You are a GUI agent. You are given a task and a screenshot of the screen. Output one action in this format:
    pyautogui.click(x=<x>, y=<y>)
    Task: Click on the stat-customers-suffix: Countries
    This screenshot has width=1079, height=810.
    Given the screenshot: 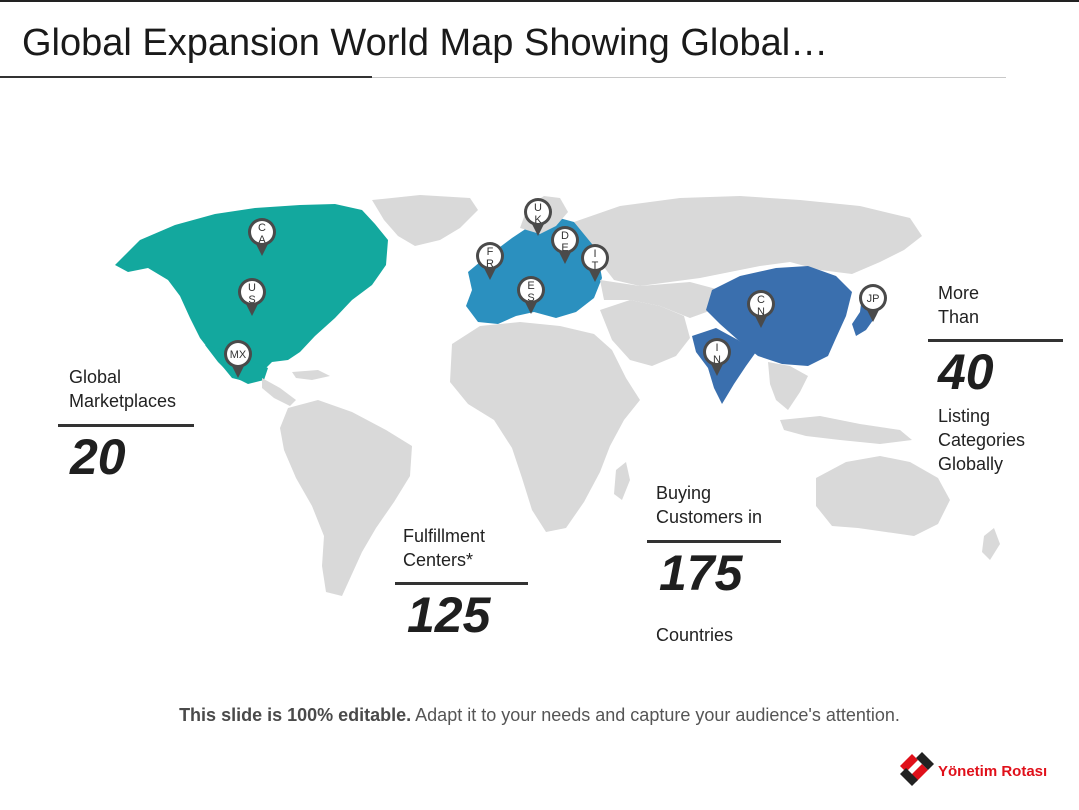 What is the action you would take?
    pyautogui.click(x=695, y=635)
    